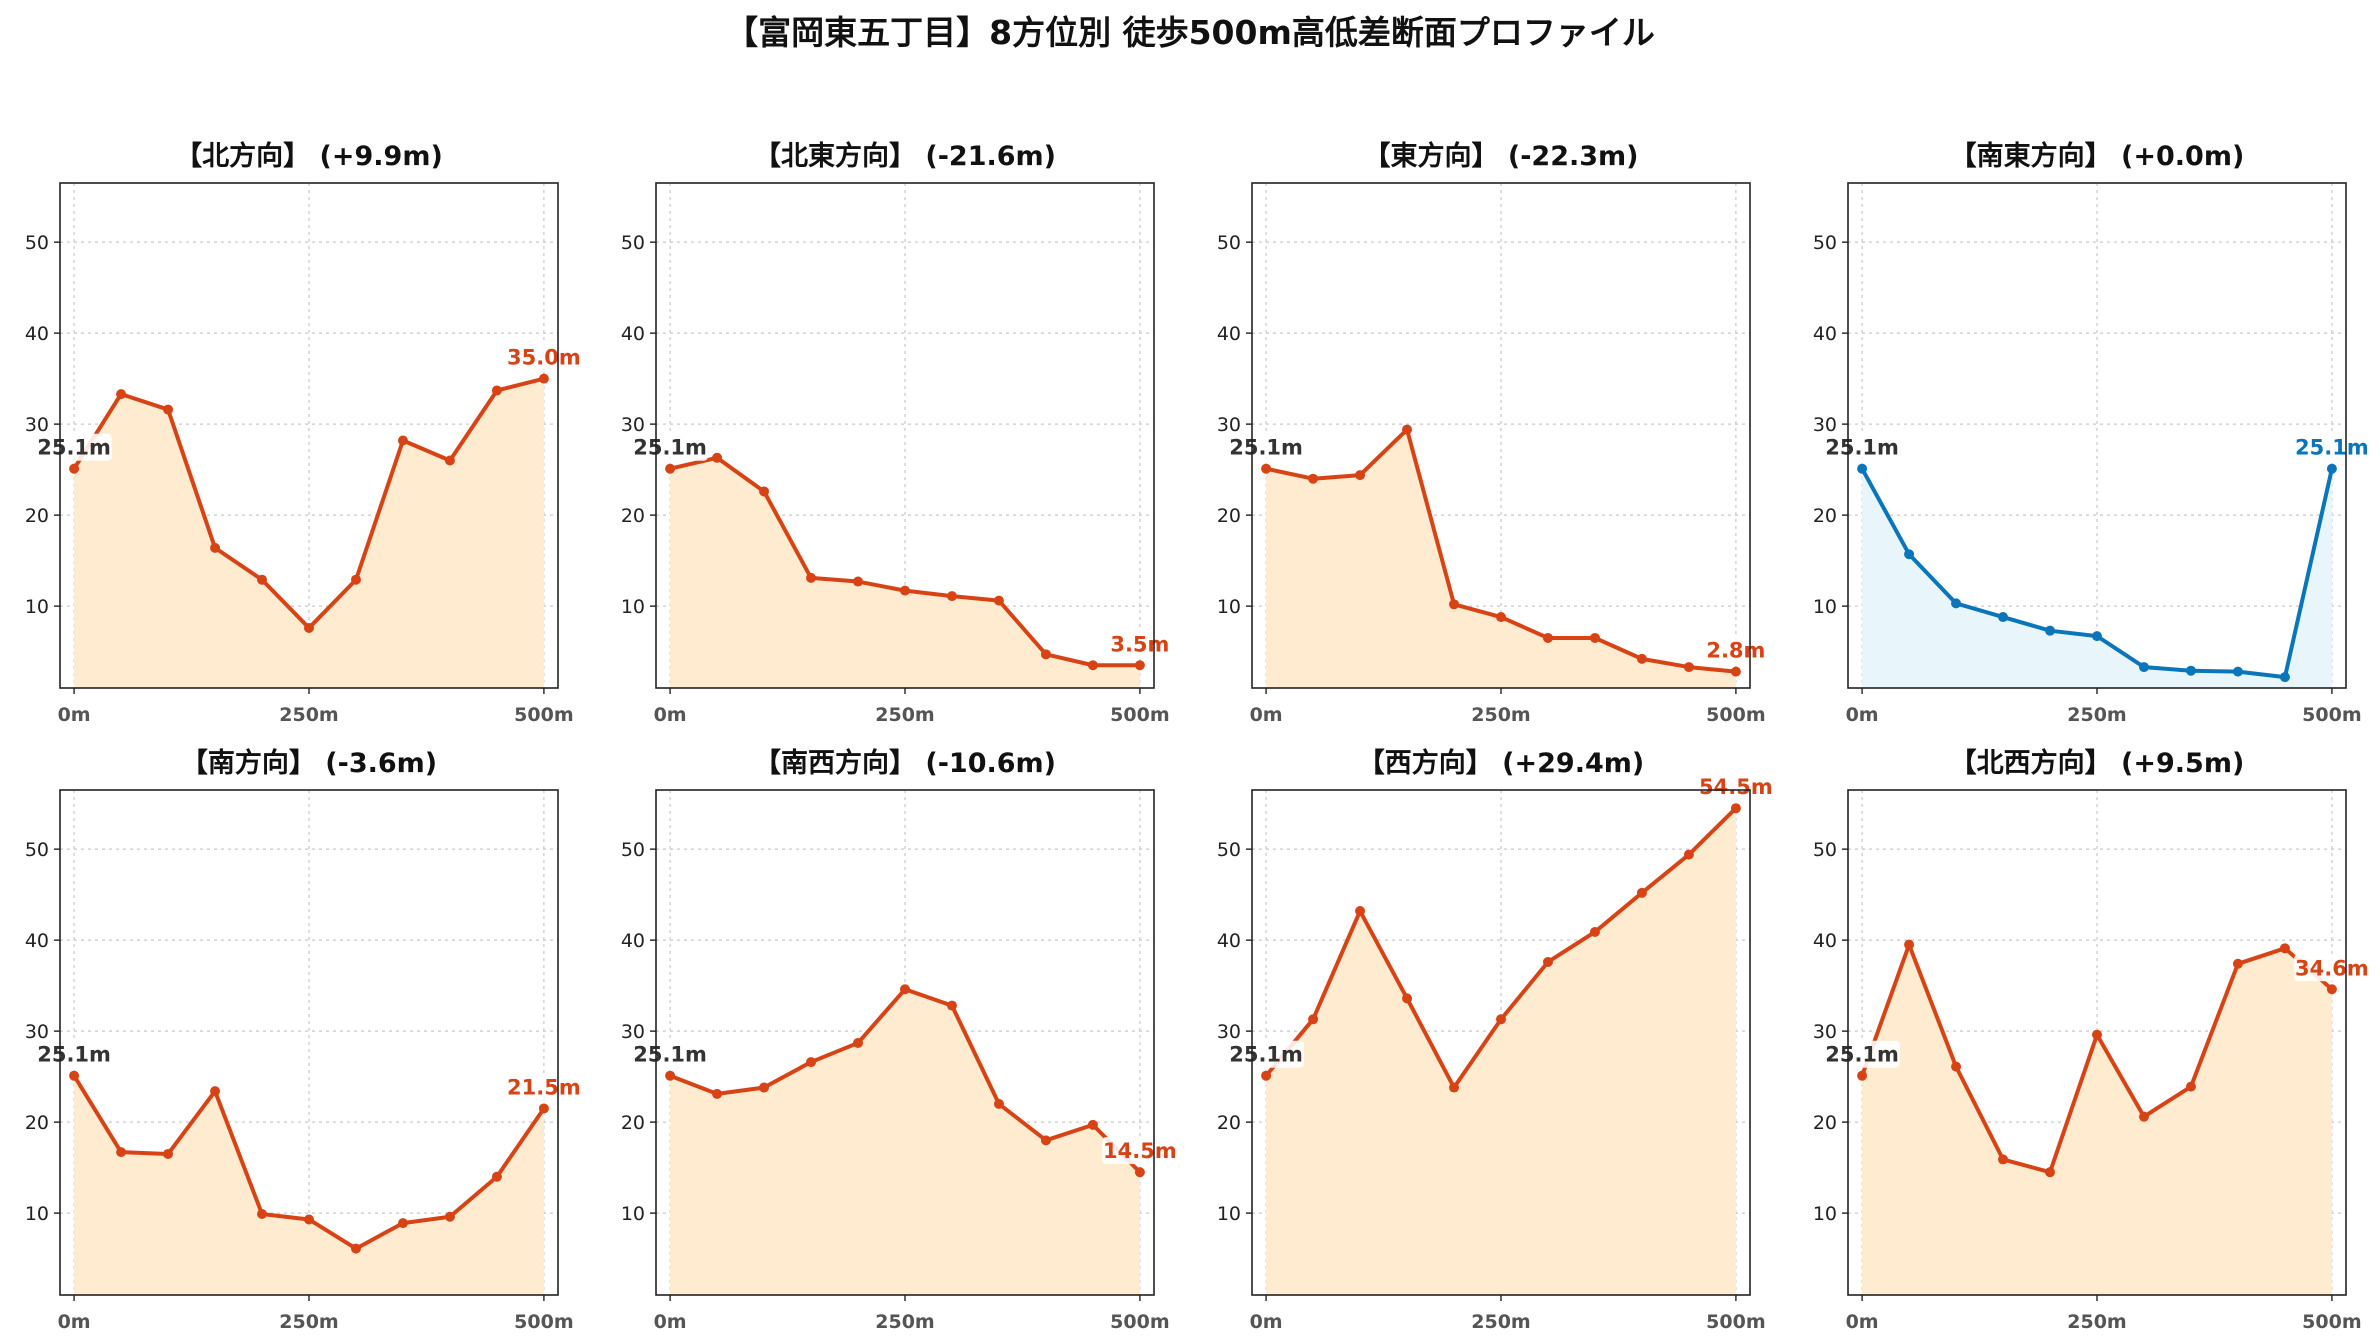  I want to click on end-elevation-label: 35.0m, so click(544, 358).